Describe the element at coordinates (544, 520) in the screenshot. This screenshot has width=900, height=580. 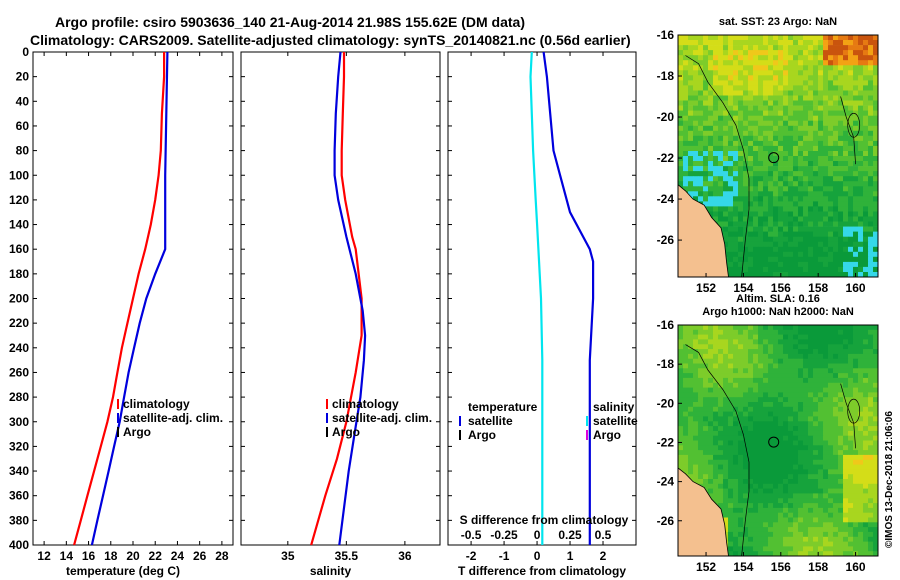
I see `top-x-axis-label: S difference from climatology` at that location.